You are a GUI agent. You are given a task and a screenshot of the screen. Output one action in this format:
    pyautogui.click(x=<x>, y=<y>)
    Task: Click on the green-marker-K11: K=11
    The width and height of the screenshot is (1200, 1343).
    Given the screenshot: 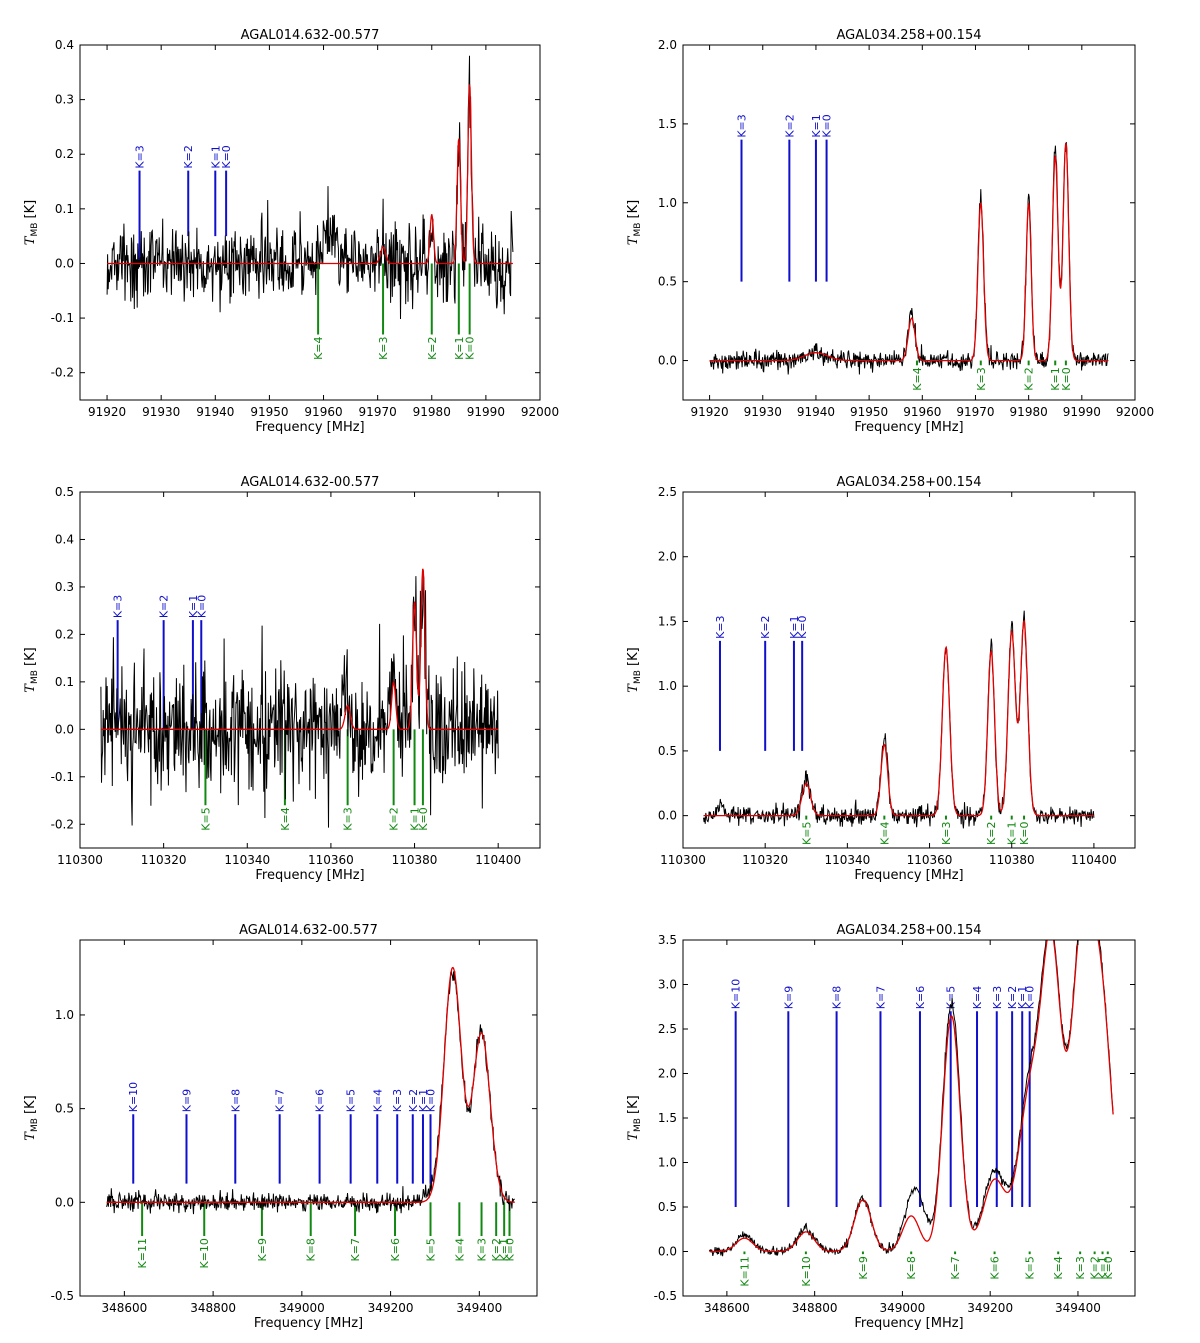 What is the action you would take?
    pyautogui.click(x=744, y=1269)
    